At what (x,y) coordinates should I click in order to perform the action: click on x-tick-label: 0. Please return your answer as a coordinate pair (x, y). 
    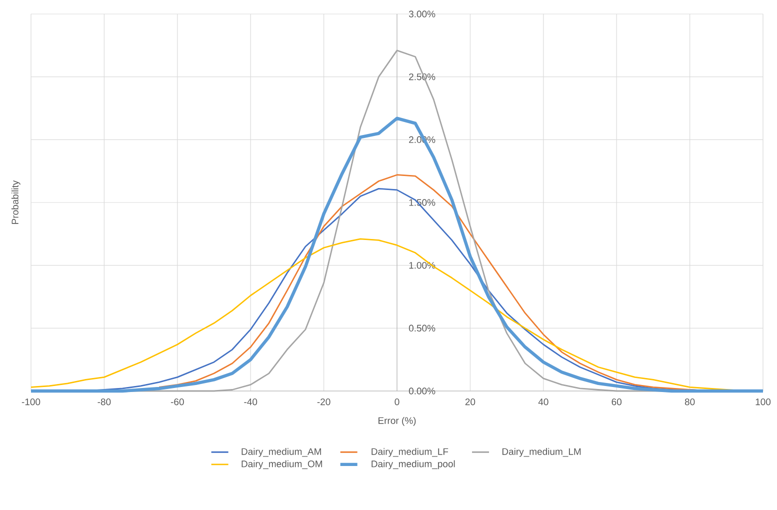
    Looking at the image, I should click on (397, 402).